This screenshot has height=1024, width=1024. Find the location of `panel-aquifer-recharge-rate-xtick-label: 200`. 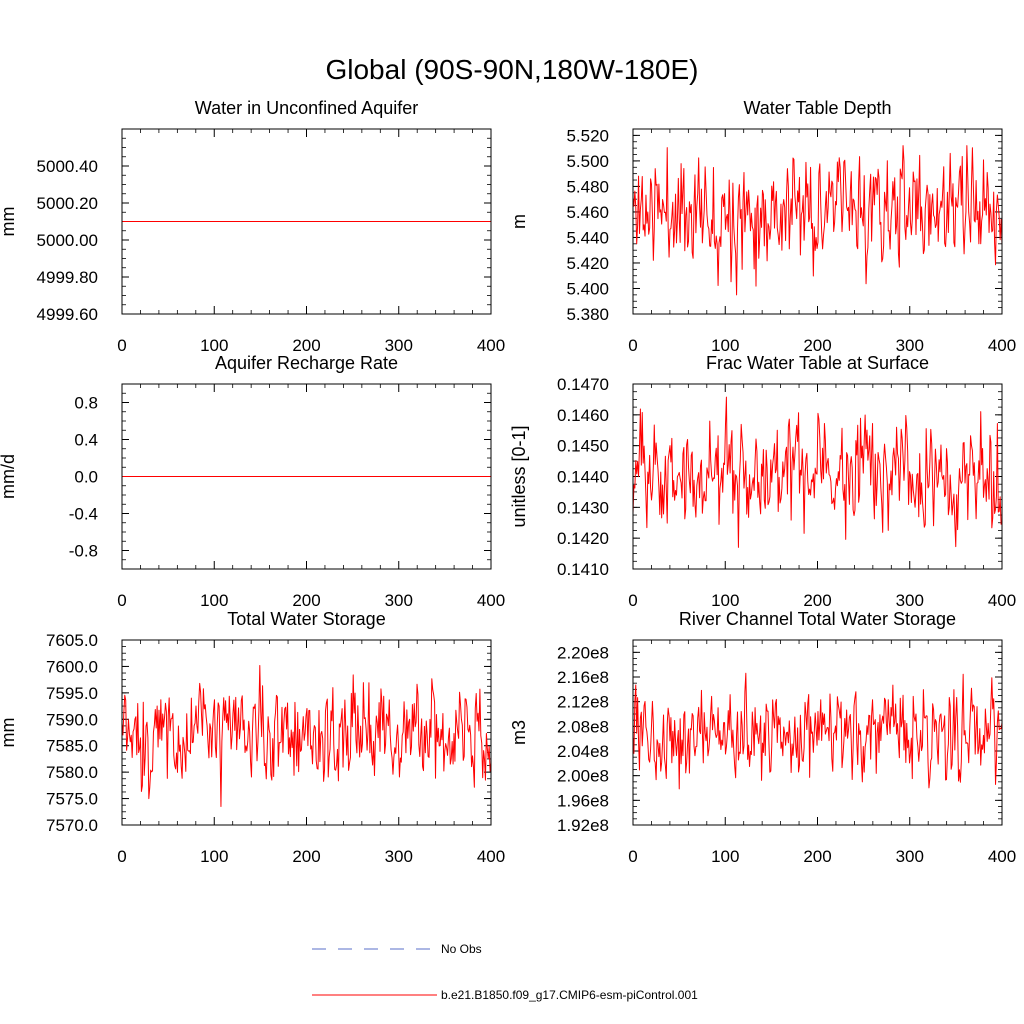

panel-aquifer-recharge-rate-xtick-label: 200 is located at coordinates (306, 600).